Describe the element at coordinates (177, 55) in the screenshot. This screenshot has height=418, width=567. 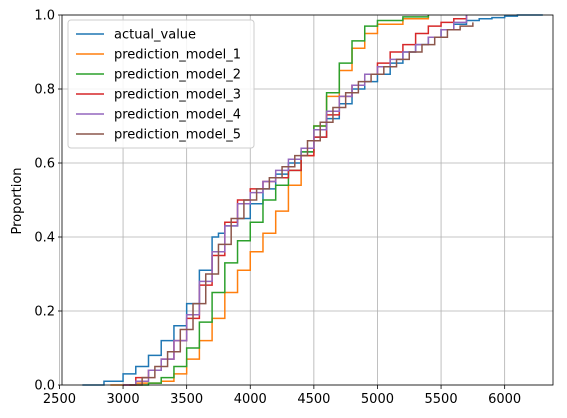
I see `legend-label-prediction_model_1: prediction_model_1` at that location.